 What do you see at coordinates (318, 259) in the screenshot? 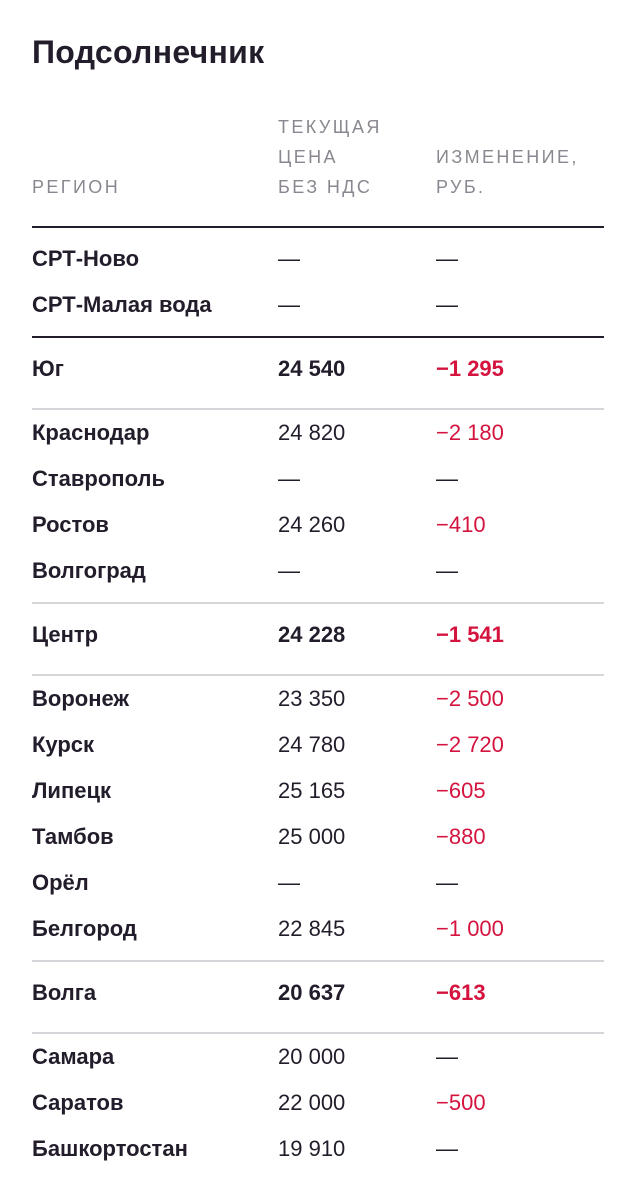
I see `table-row: СРТ-Ново — —` at bounding box center [318, 259].